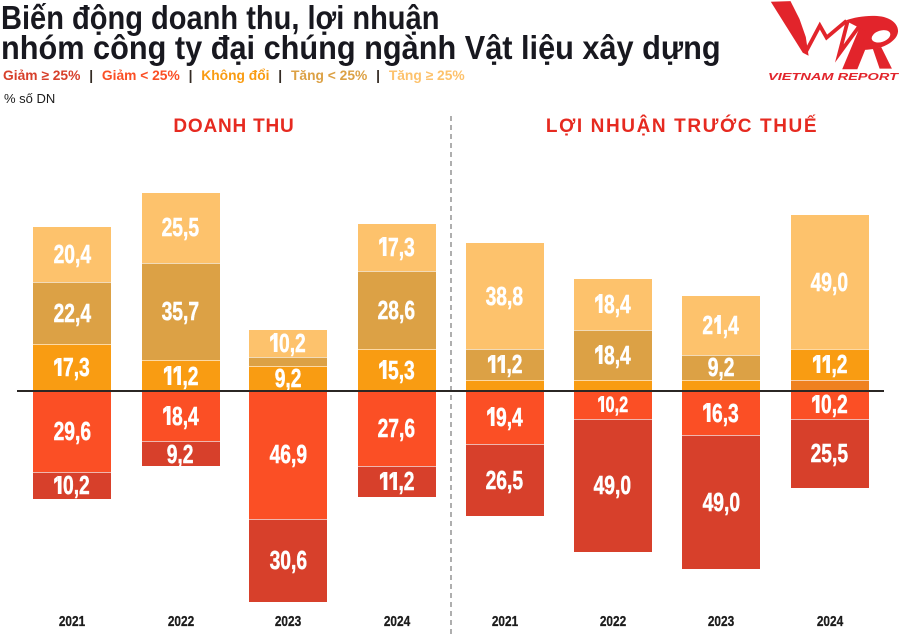 This screenshot has width=900, height=636. I want to click on svg-text: VIETNAM REPORT, so click(833, 77).